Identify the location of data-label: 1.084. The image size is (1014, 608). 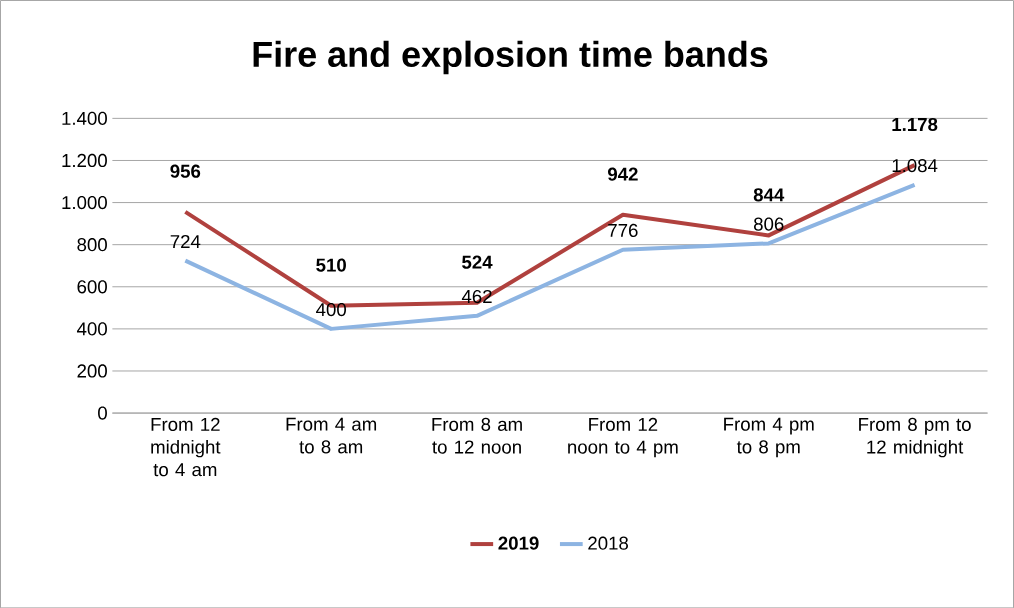
(915, 165).